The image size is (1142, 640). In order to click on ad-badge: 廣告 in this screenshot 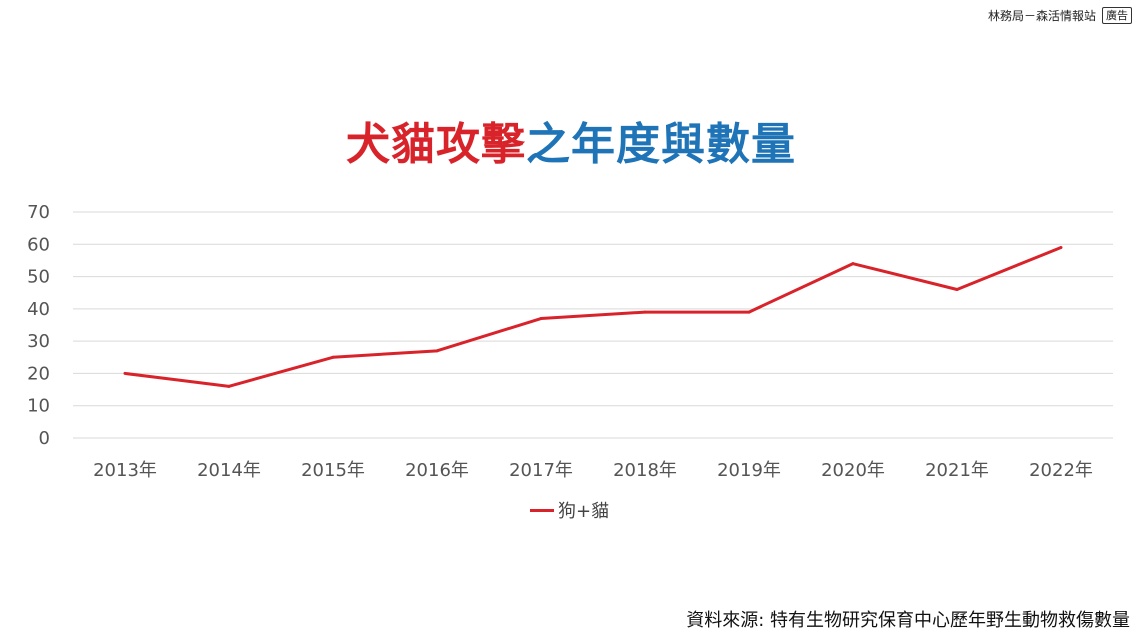, I will do `click(1117, 15)`.